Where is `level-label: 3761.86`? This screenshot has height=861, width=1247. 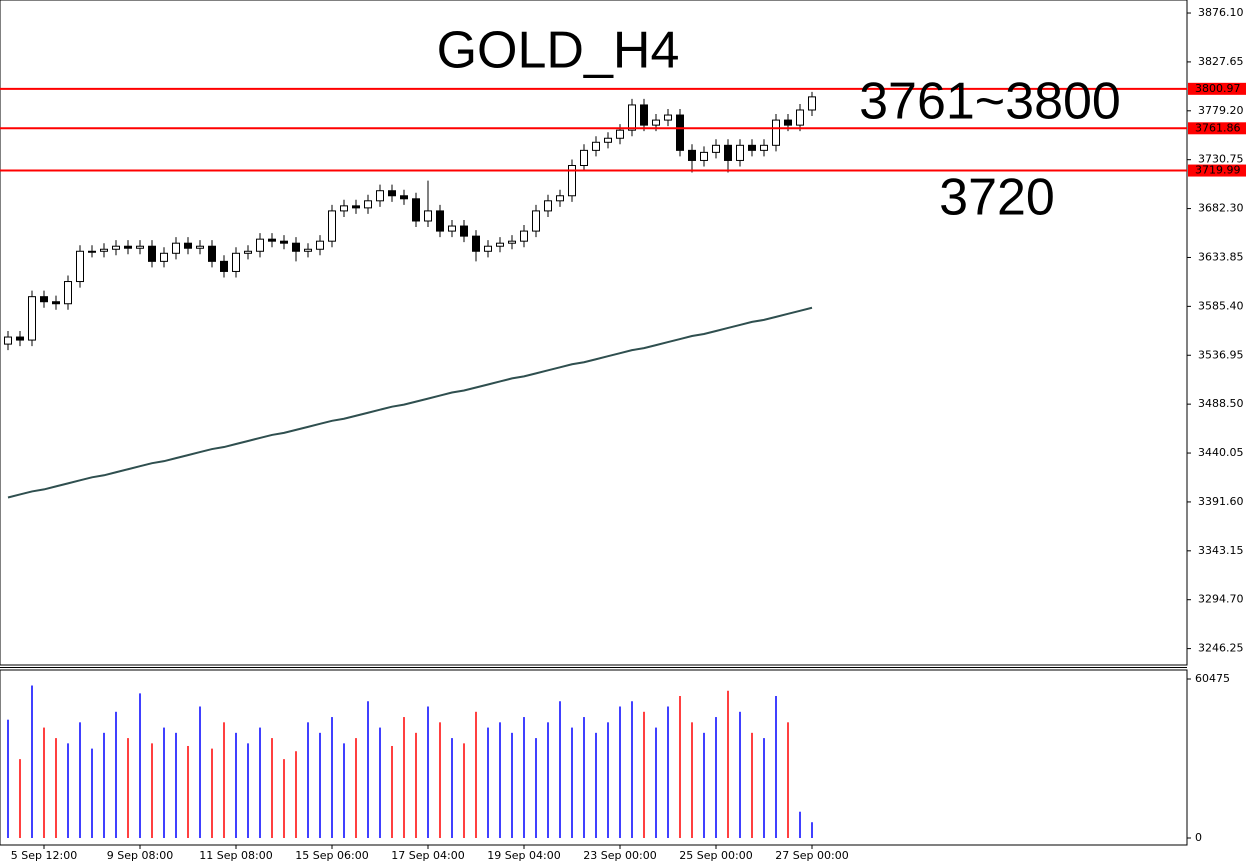
level-label: 3761.86 is located at coordinates (1218, 127).